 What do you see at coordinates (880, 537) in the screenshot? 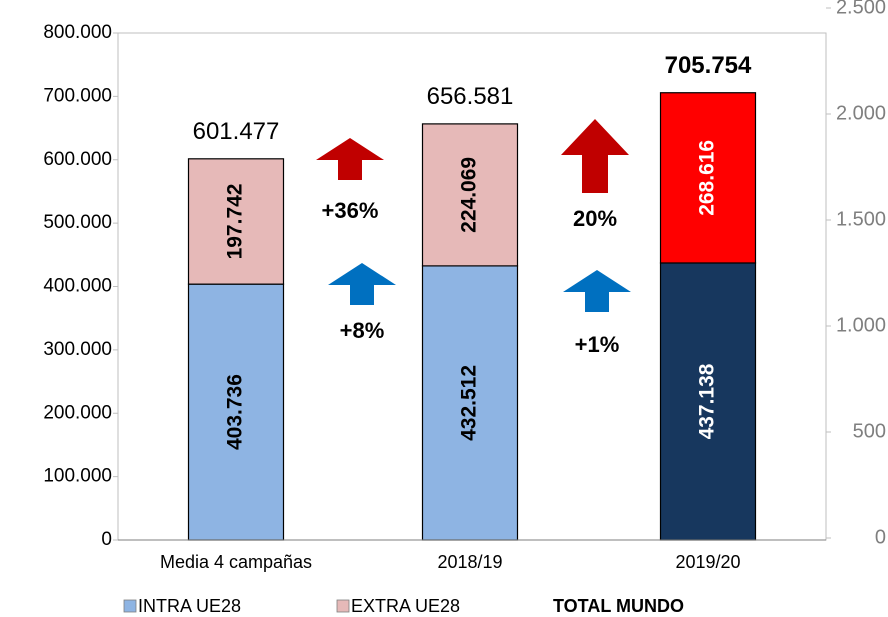
I see `y2-tick-label: 0` at bounding box center [880, 537].